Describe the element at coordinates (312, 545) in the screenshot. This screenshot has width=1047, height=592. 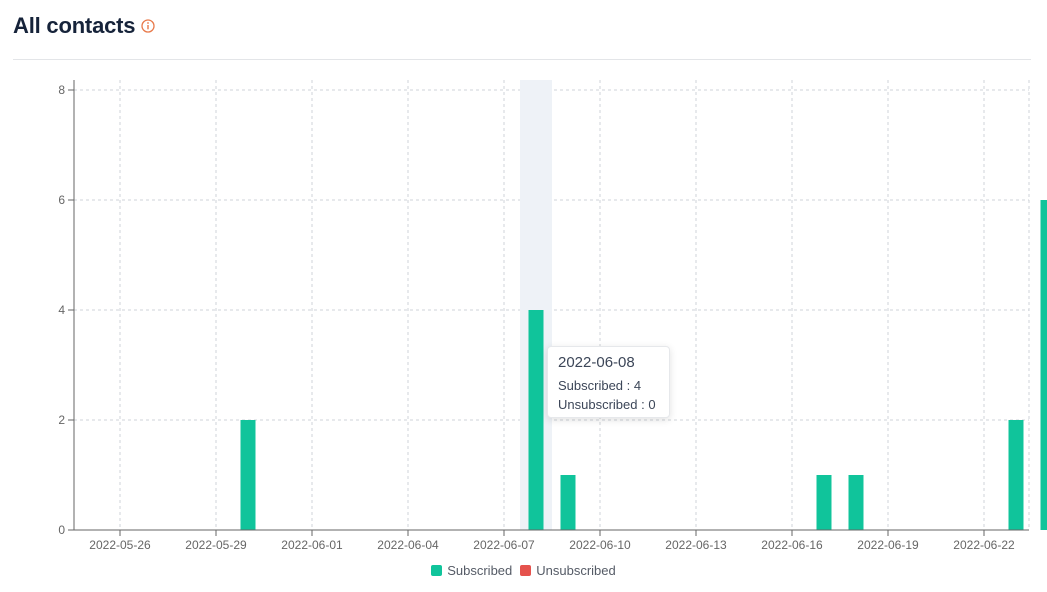
I see `x-tick-label: 2022-06-01` at that location.